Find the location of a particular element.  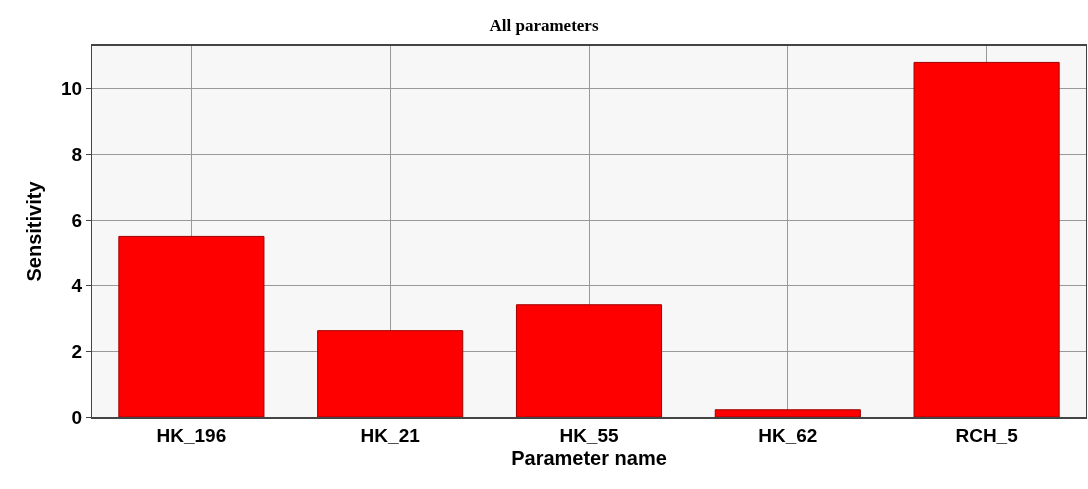

y-axis-title: Sensitivity is located at coordinates (33, 231).